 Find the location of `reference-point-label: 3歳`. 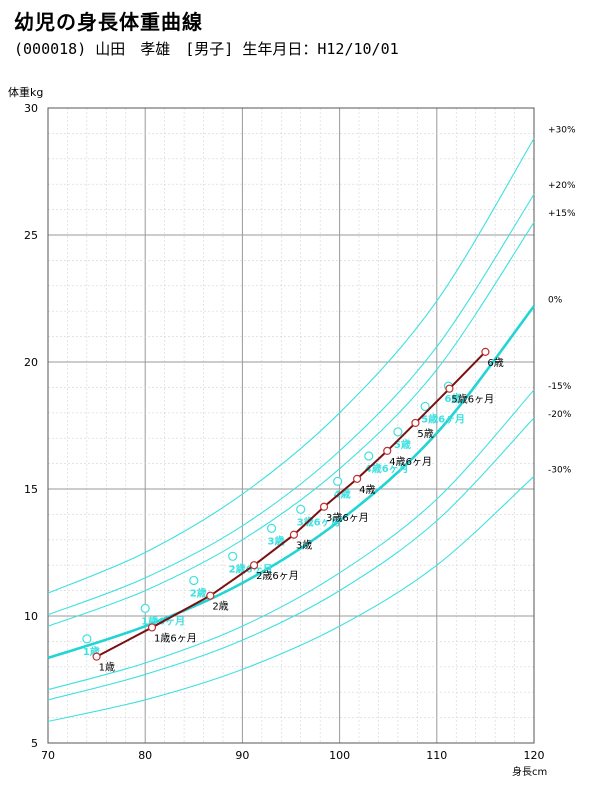

reference-point-label: 3歳 is located at coordinates (276, 540).